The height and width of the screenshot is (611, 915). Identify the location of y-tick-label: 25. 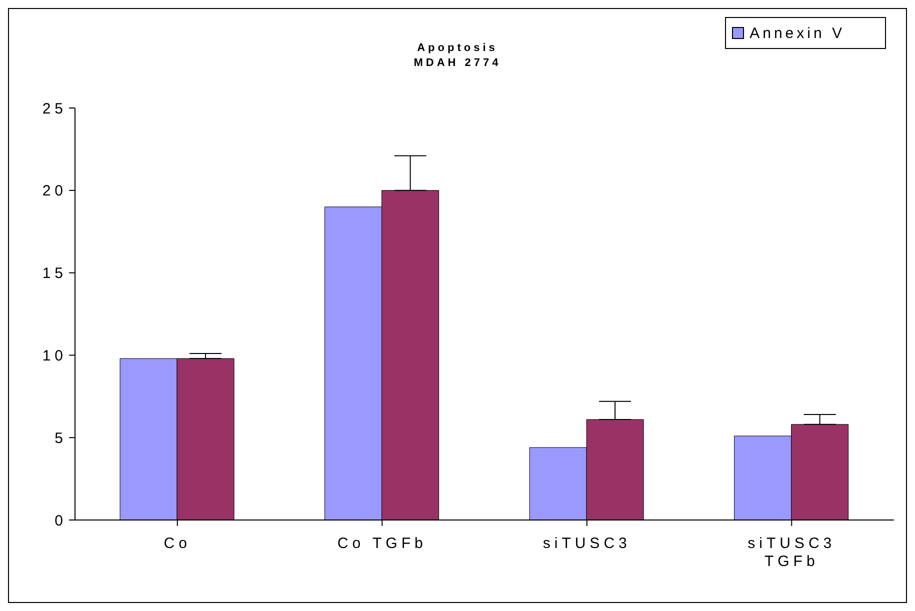
(54, 109).